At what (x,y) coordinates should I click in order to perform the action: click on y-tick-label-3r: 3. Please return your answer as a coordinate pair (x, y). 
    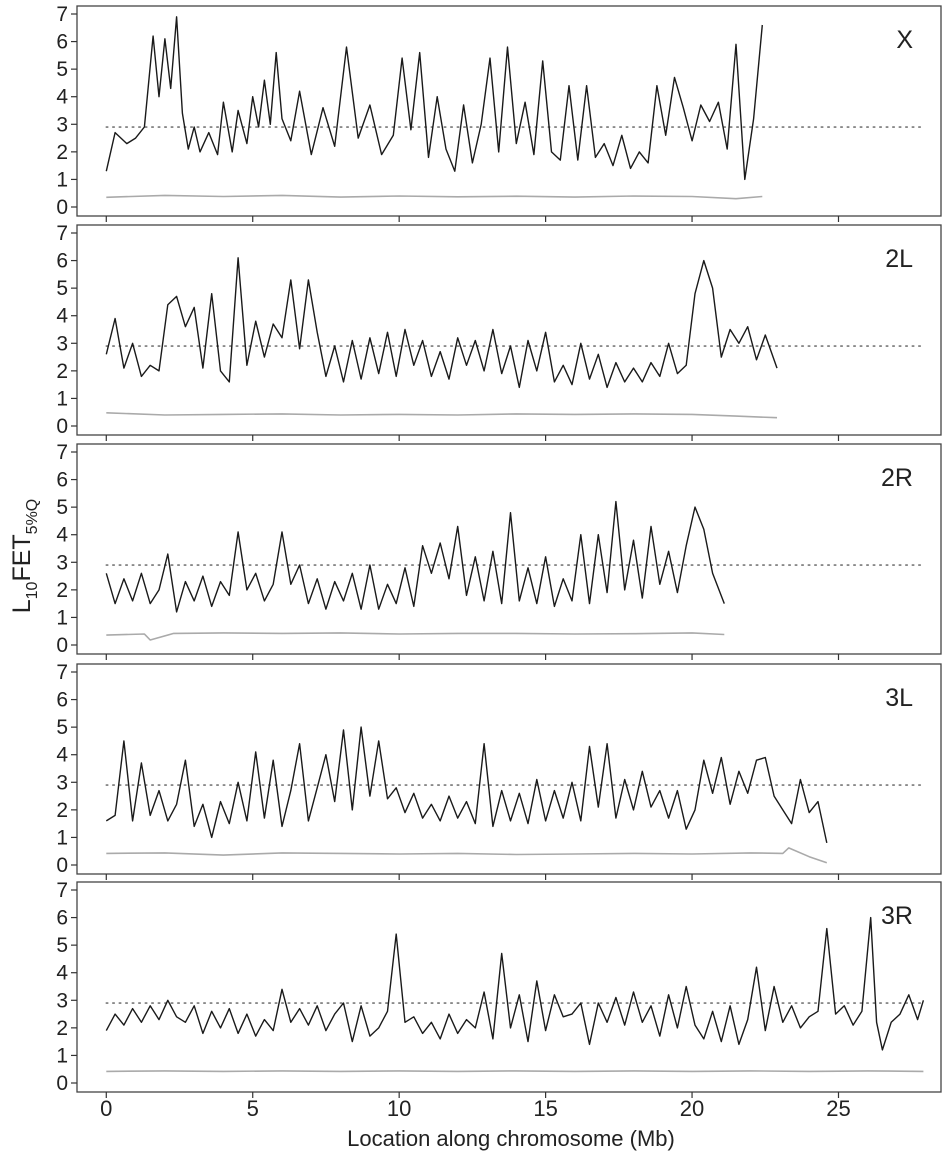
    Looking at the image, I should click on (62, 1000).